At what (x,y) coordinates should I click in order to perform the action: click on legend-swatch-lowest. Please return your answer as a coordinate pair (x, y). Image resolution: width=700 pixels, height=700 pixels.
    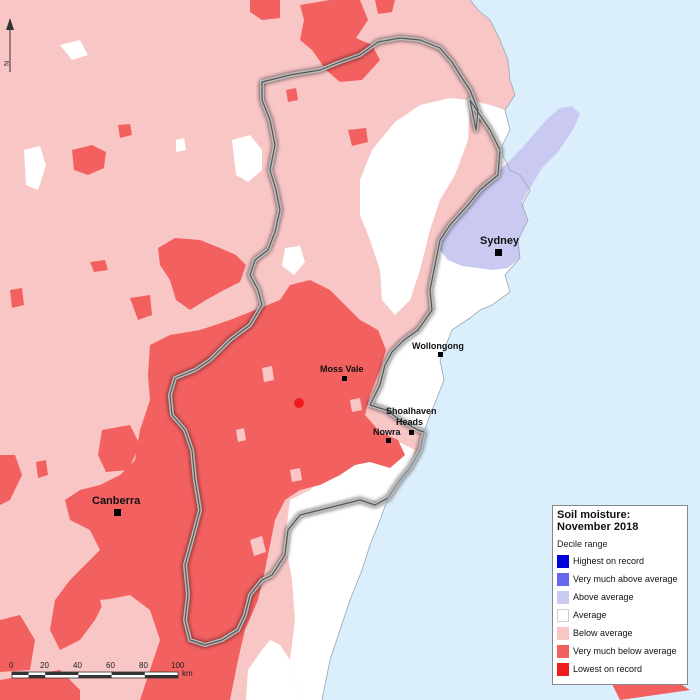
    Looking at the image, I should click on (563, 669).